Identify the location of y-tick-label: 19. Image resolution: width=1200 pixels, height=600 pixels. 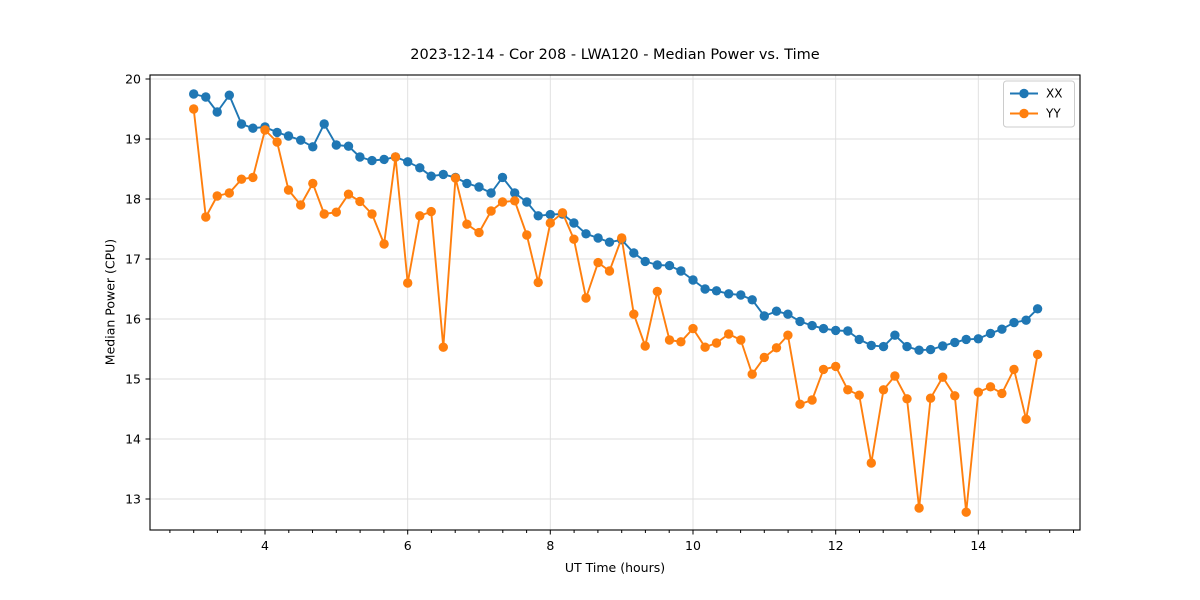
(133, 138).